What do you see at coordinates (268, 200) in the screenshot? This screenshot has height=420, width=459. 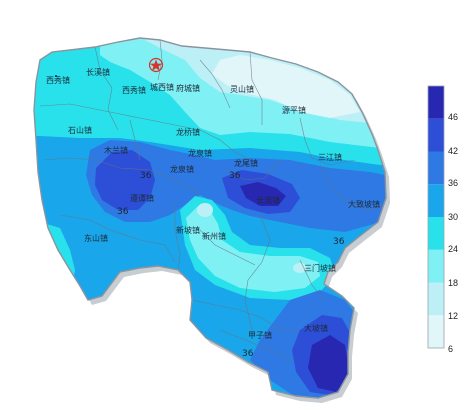 I see `town-label: 长流镇` at bounding box center [268, 200].